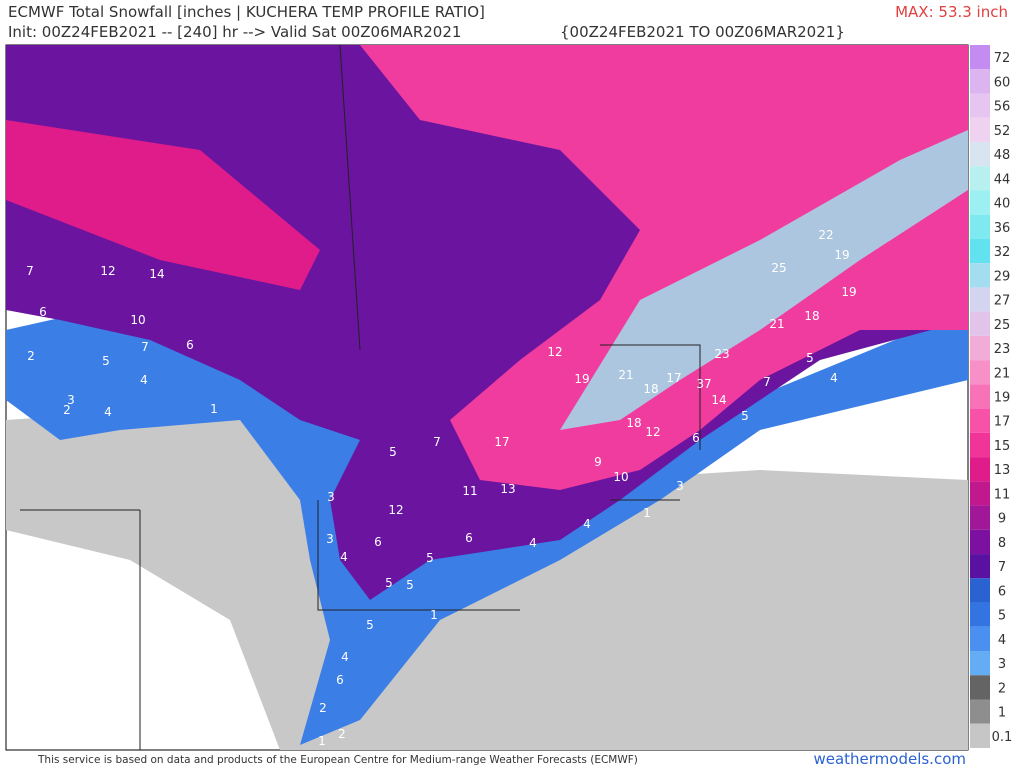  Describe the element at coordinates (1002, 591) in the screenshot. I see `colorbar-label: 6` at that location.